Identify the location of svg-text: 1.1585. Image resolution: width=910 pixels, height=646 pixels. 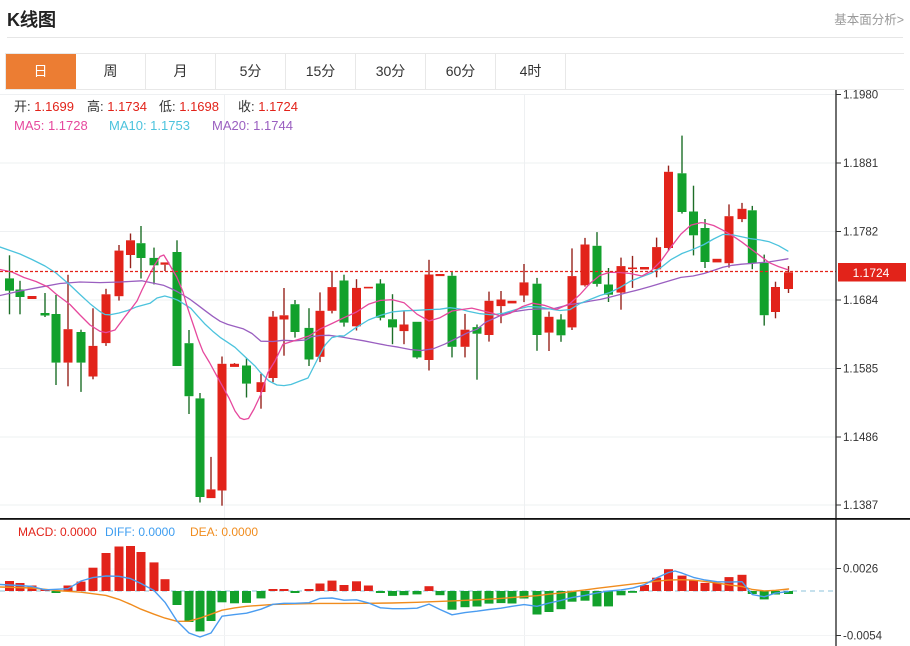
(860, 370).